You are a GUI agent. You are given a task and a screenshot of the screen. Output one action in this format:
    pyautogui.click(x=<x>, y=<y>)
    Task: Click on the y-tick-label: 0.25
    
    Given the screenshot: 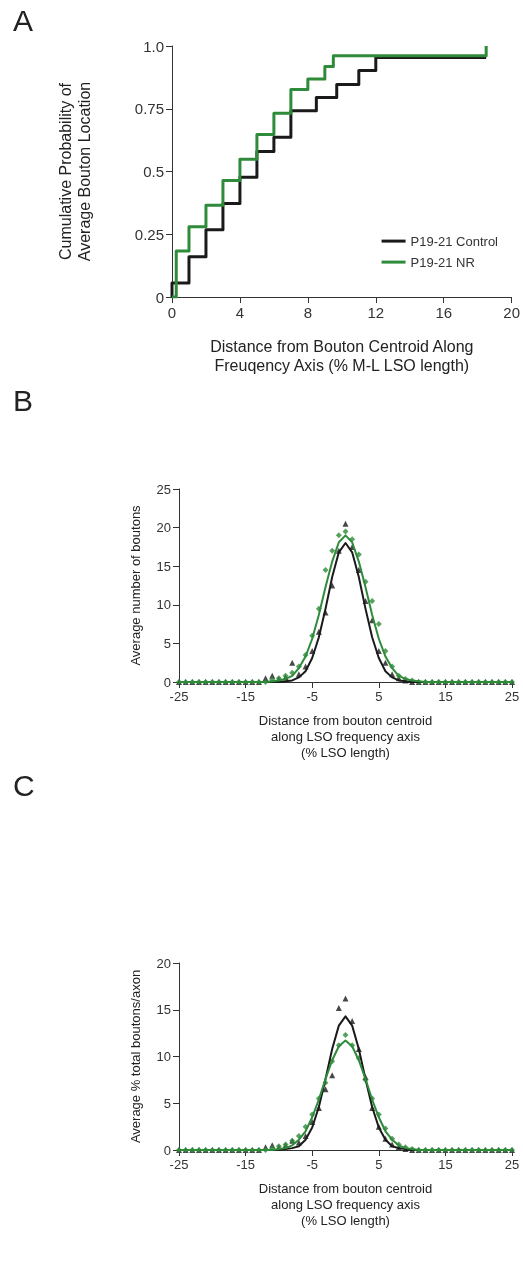 What is the action you would take?
    pyautogui.click(x=149, y=234)
    